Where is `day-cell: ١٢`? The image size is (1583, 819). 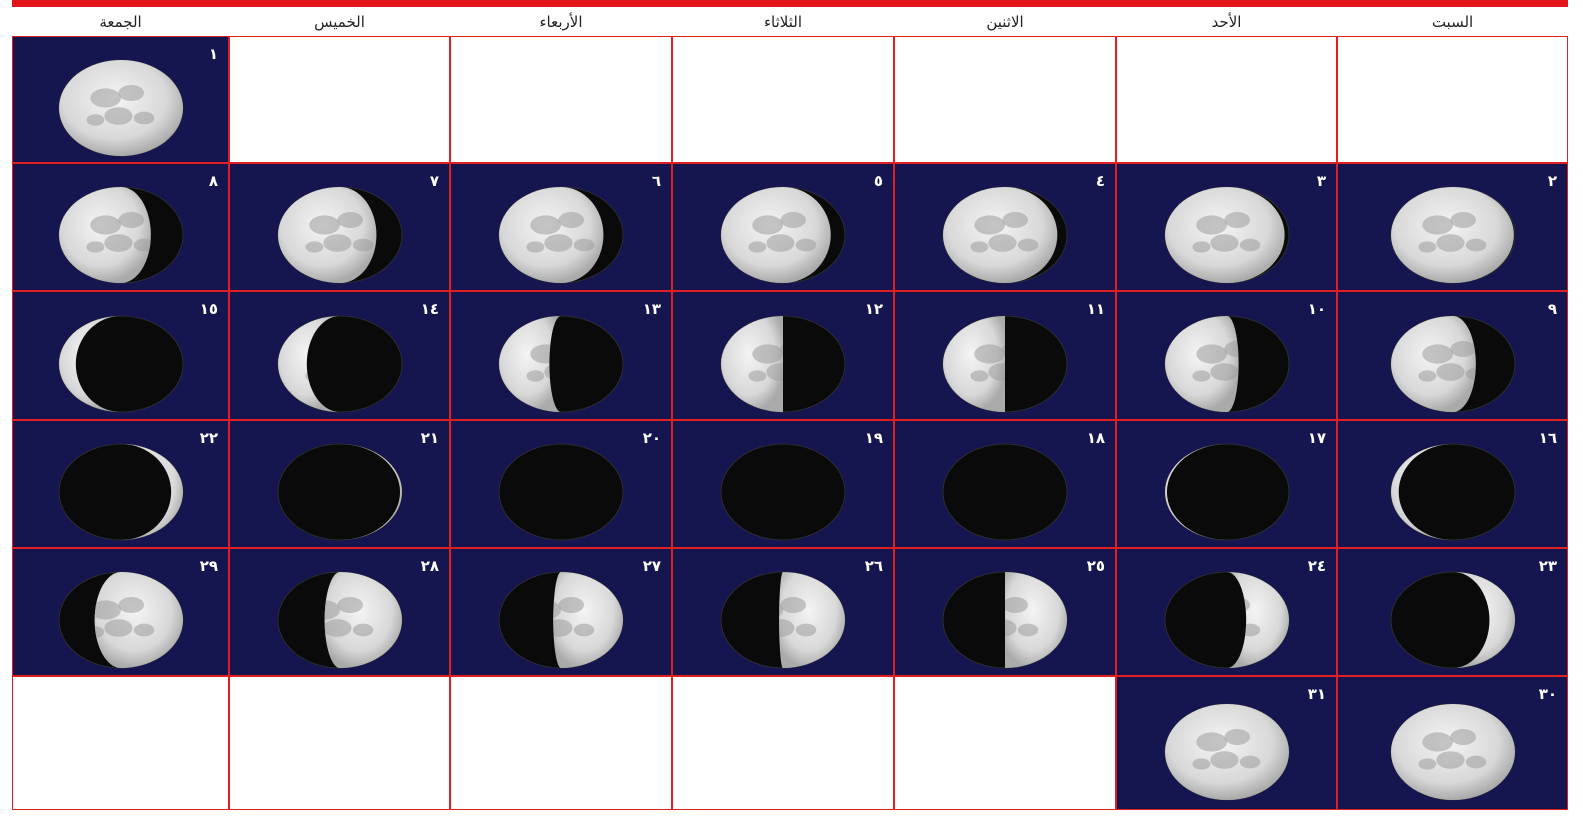 day-cell: ١٢ is located at coordinates (783, 355).